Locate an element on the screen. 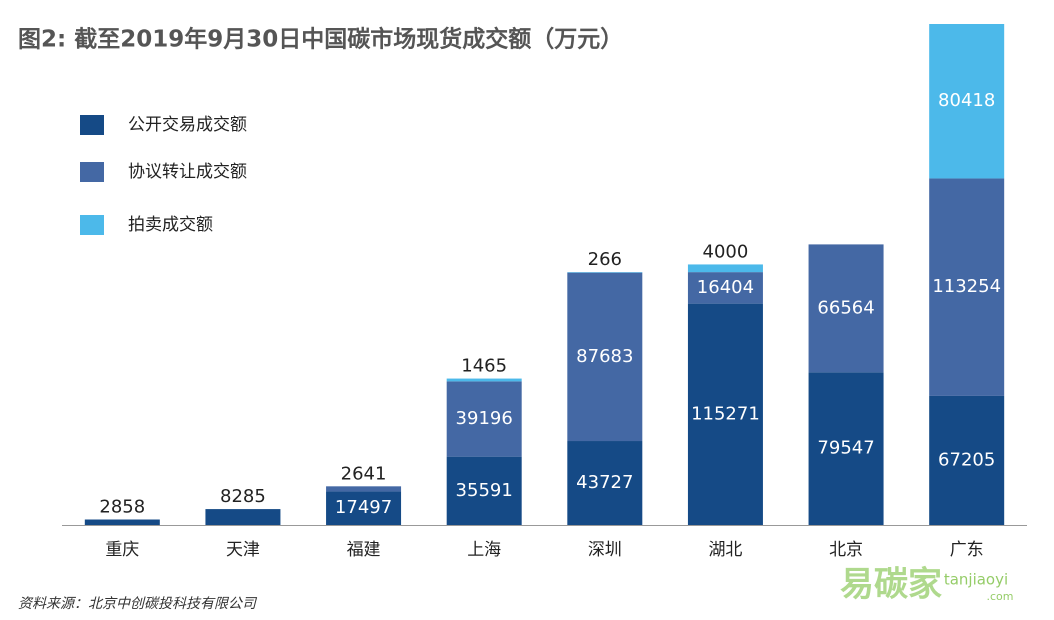 This screenshot has width=1054, height=620. x-tick-label: 天津 is located at coordinates (243, 550).